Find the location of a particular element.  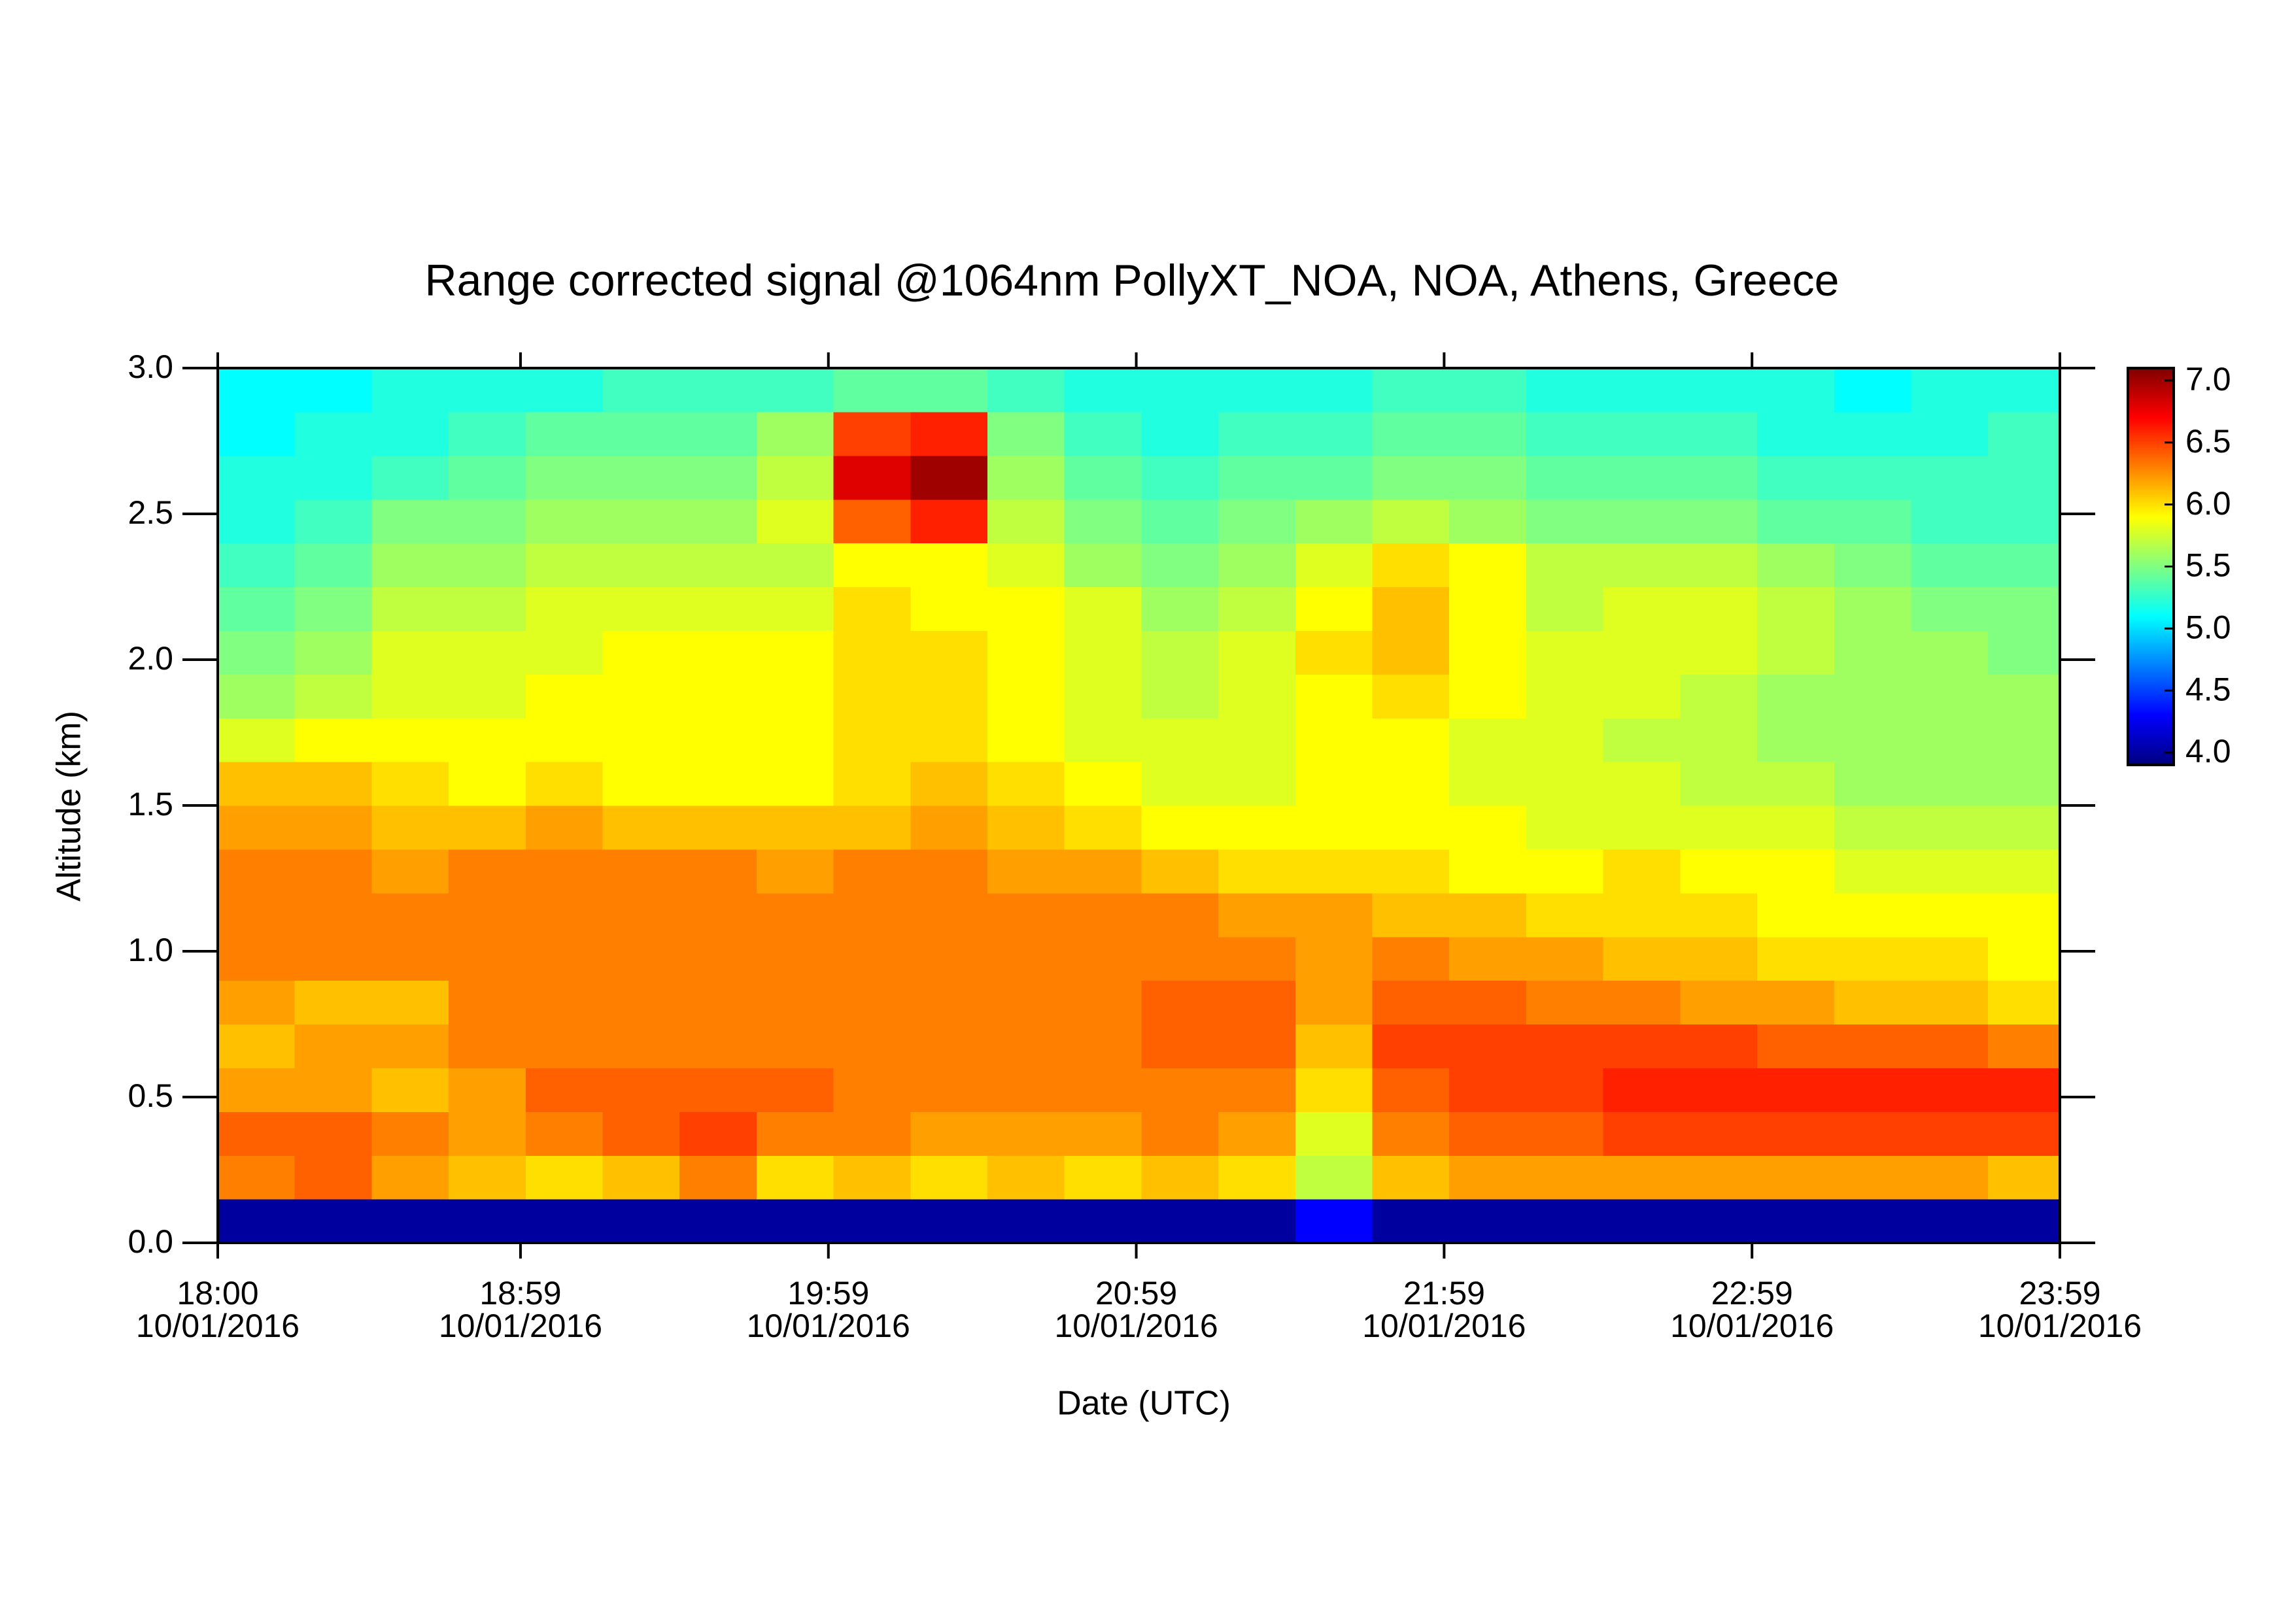

x-tick-label: 19:59 is located at coordinates (828, 1293).